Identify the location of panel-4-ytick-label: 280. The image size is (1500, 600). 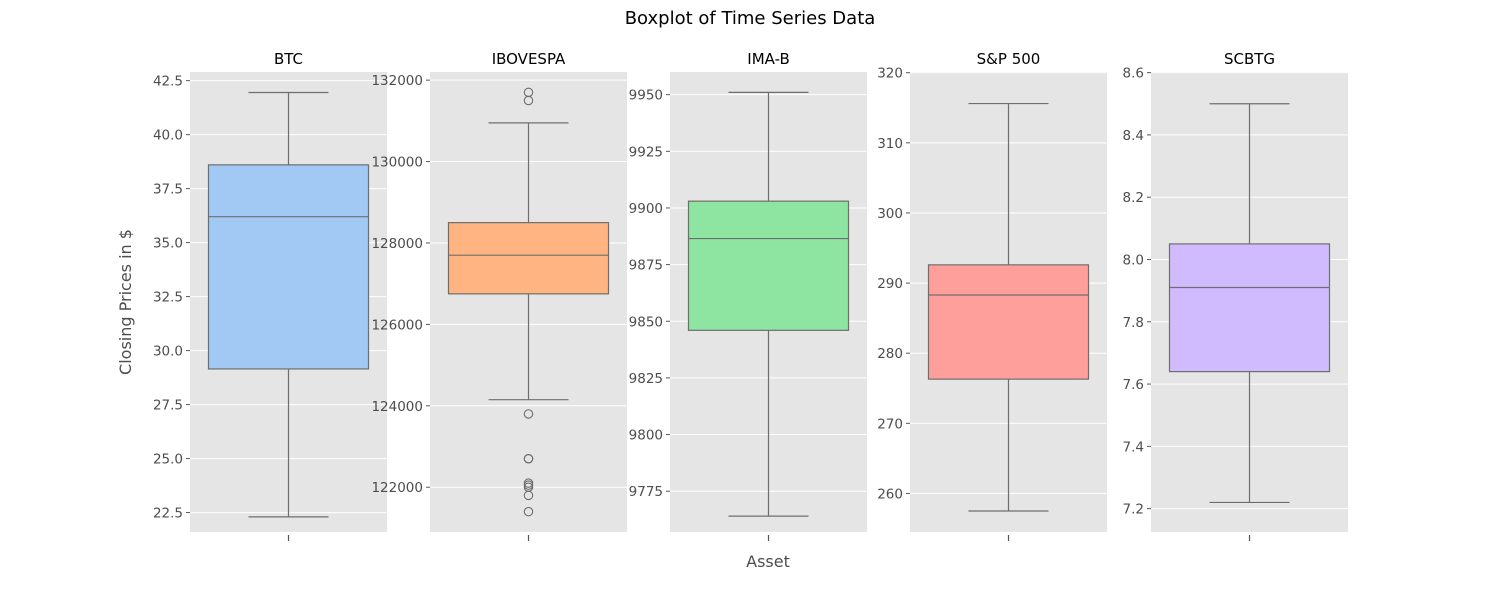
(890, 354).